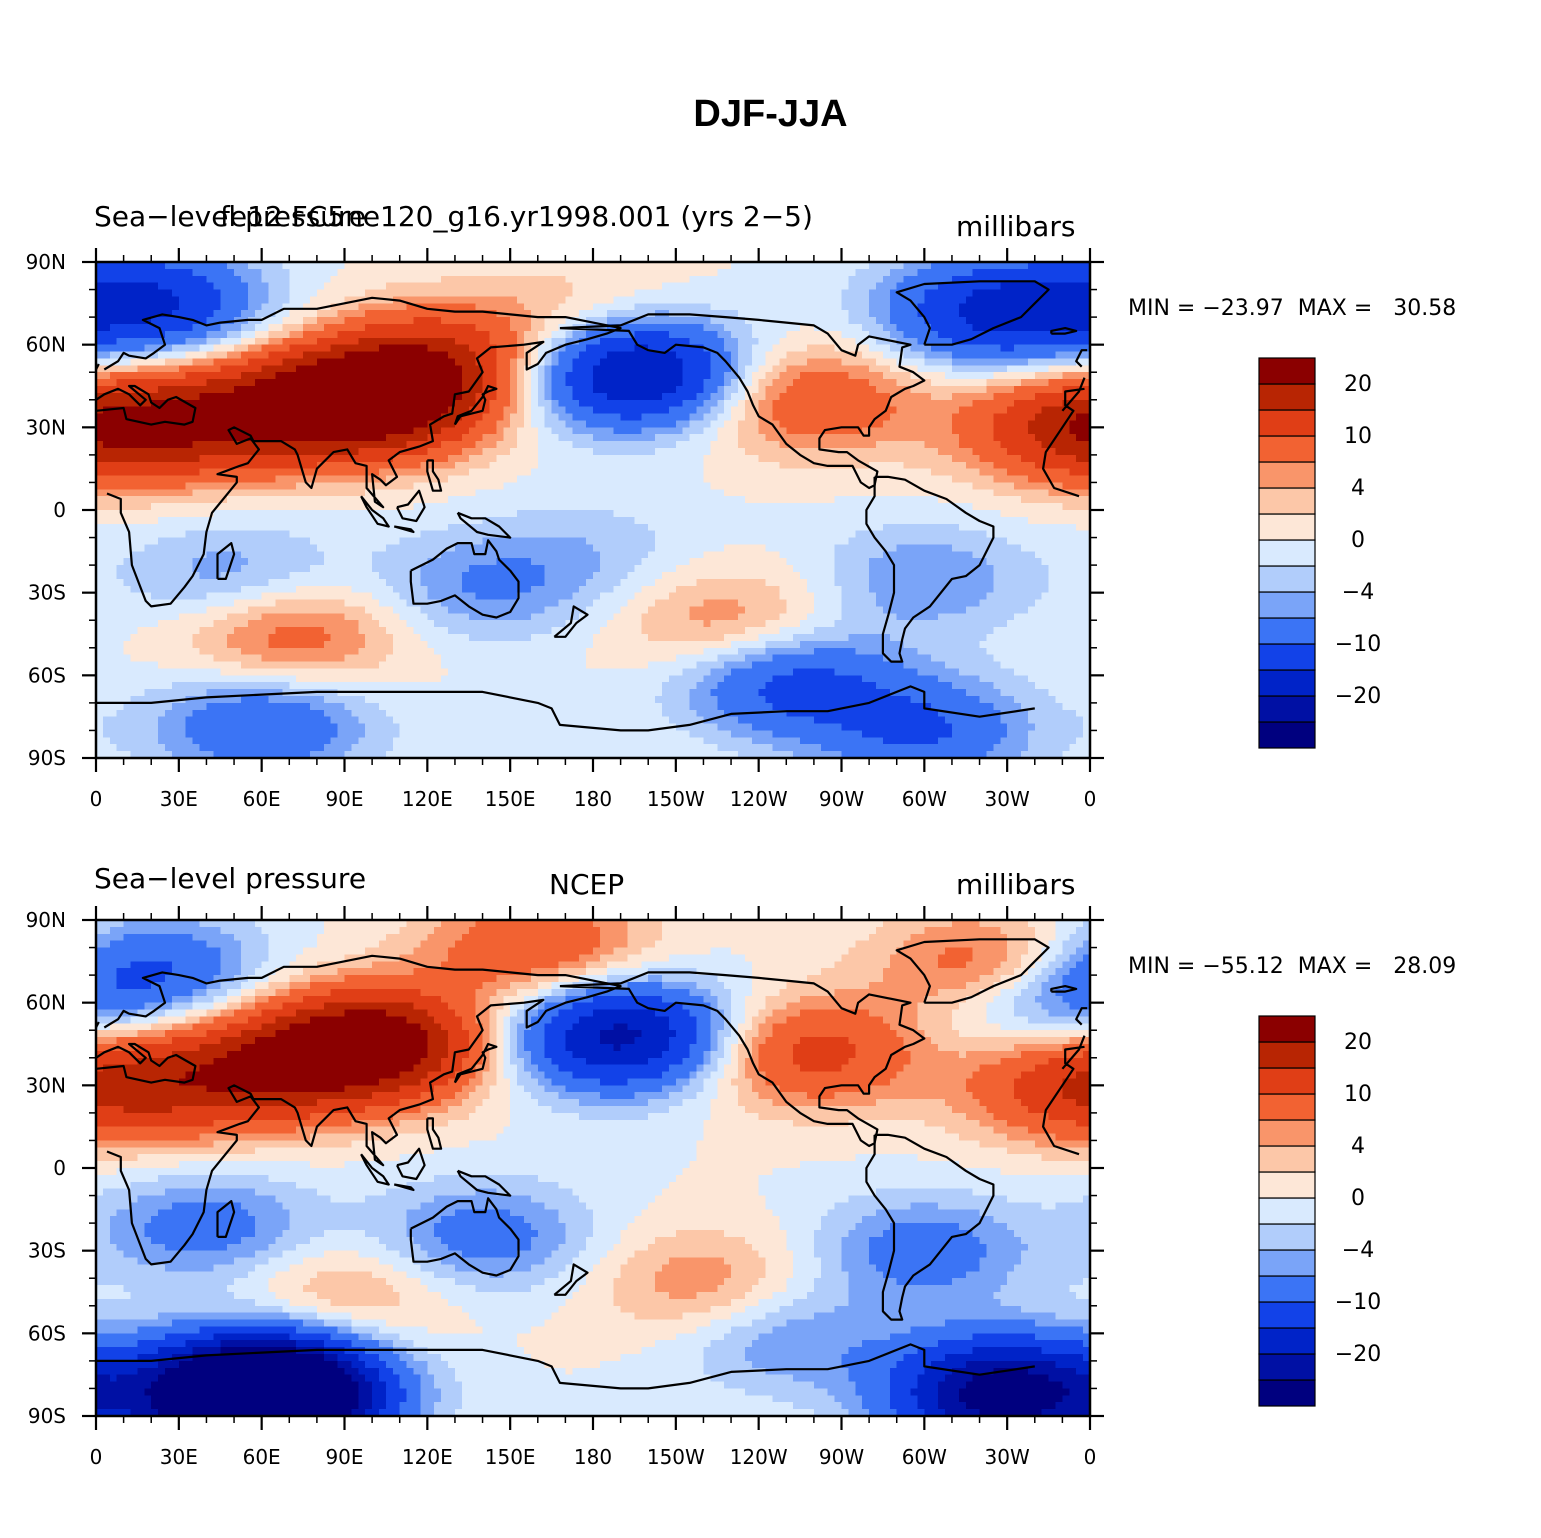 The height and width of the screenshot is (1538, 1541). I want to click on colorbar-label: 10, so click(1358, 436).